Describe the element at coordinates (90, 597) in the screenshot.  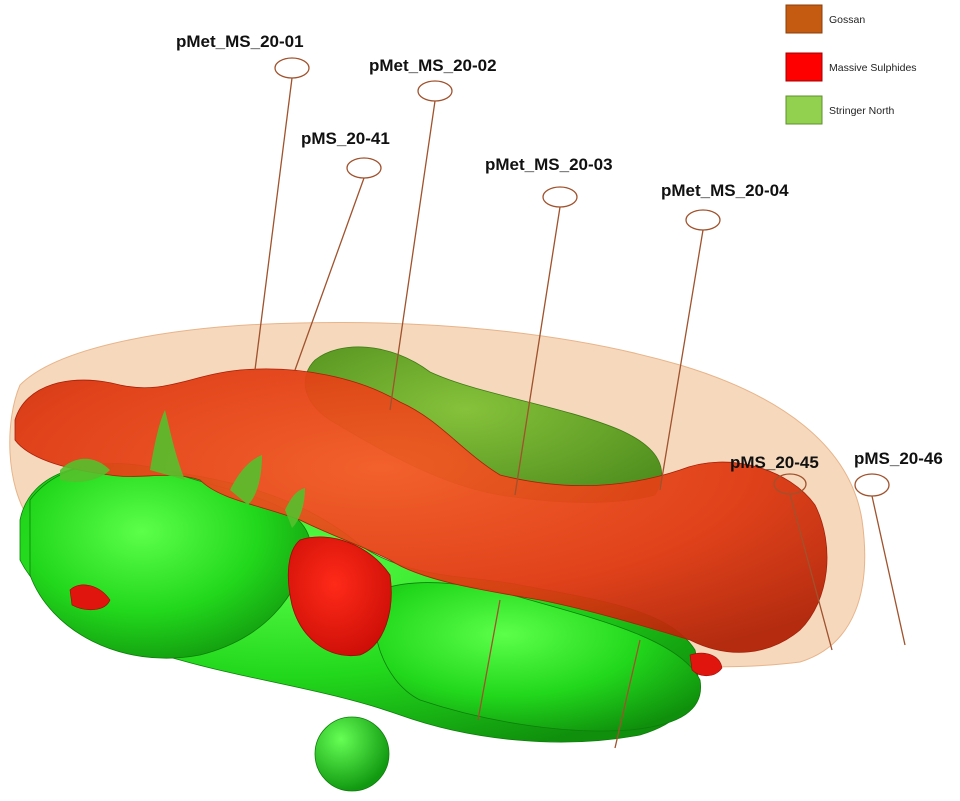
I see `massive-sulphides-small-lobe-left` at that location.